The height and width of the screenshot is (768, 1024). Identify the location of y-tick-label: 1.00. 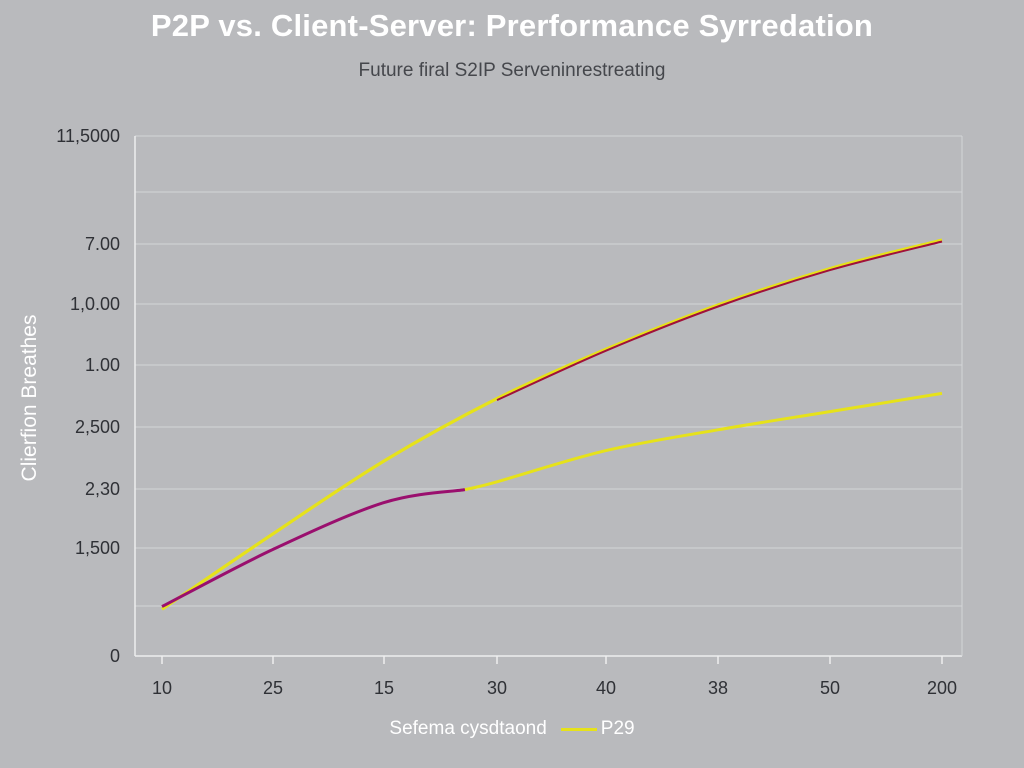
(102, 365).